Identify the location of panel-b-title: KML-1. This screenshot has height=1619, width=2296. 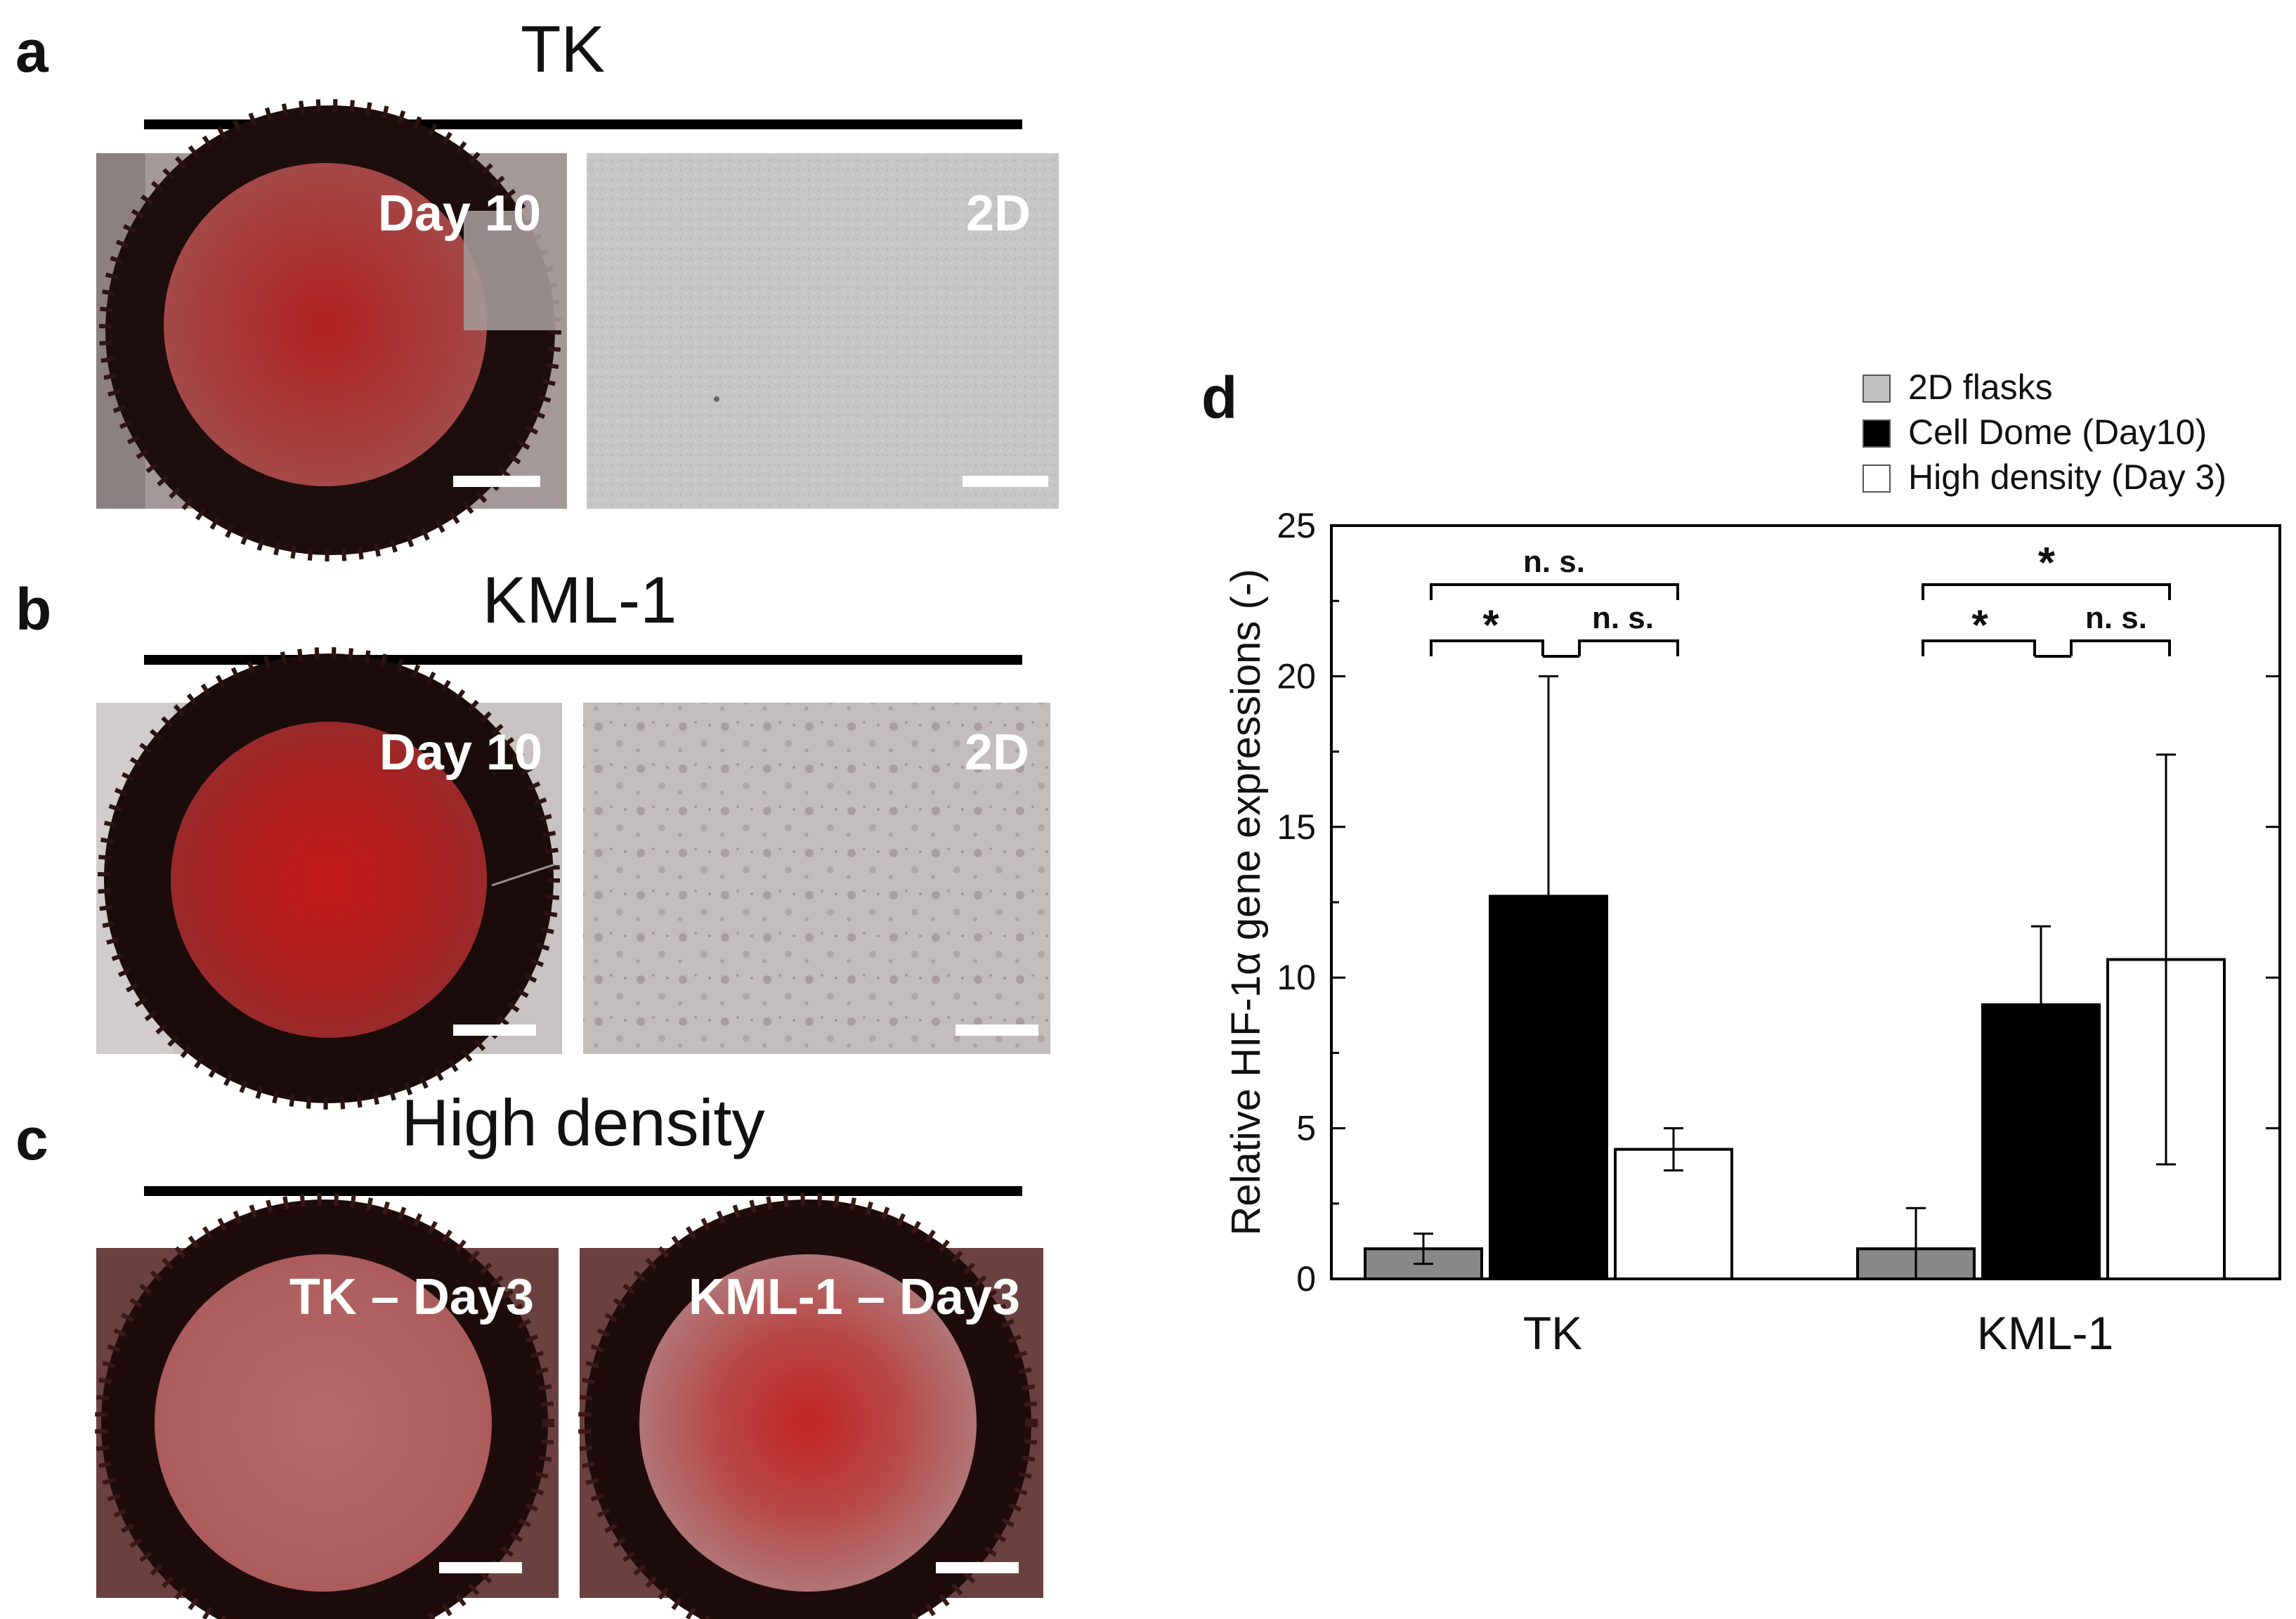
(580, 600).